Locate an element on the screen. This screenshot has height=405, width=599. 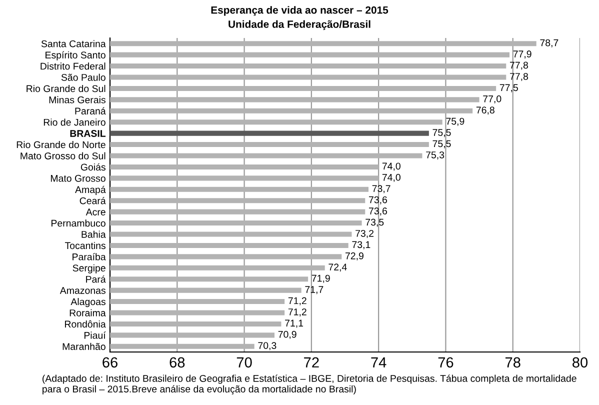
data-label: 78,7 is located at coordinates (549, 43).